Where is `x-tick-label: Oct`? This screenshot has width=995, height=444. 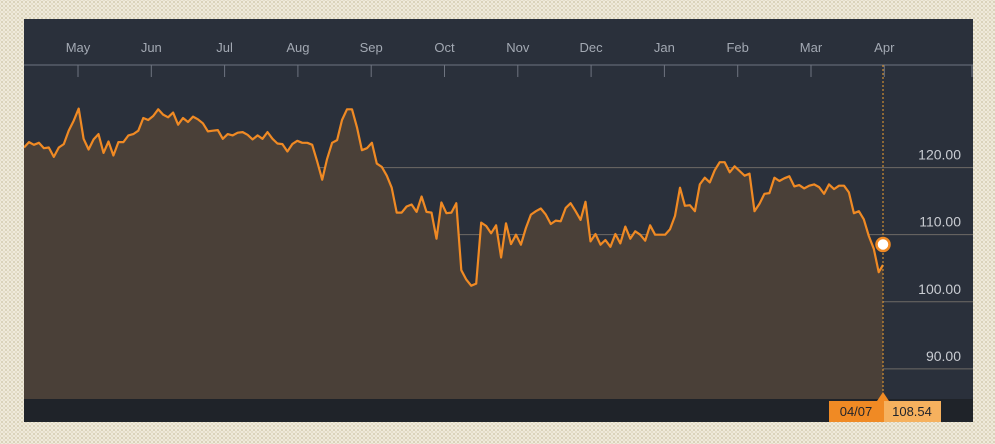 x-tick-label: Oct is located at coordinates (444, 47).